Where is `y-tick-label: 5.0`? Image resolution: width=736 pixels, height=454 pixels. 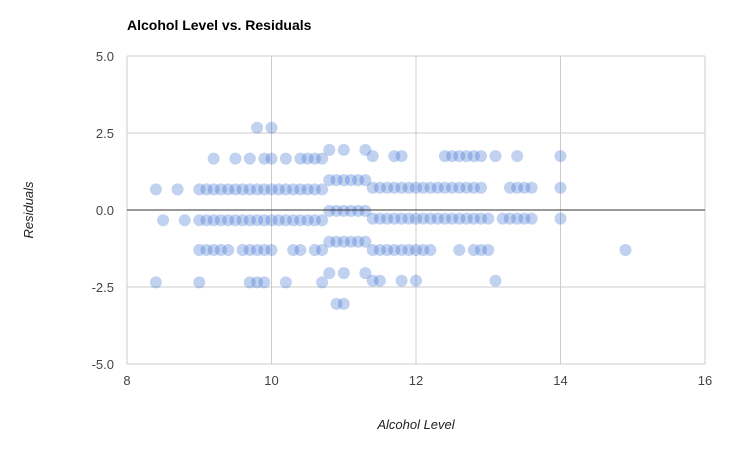
y-tick-label: 5.0 is located at coordinates (105, 56).